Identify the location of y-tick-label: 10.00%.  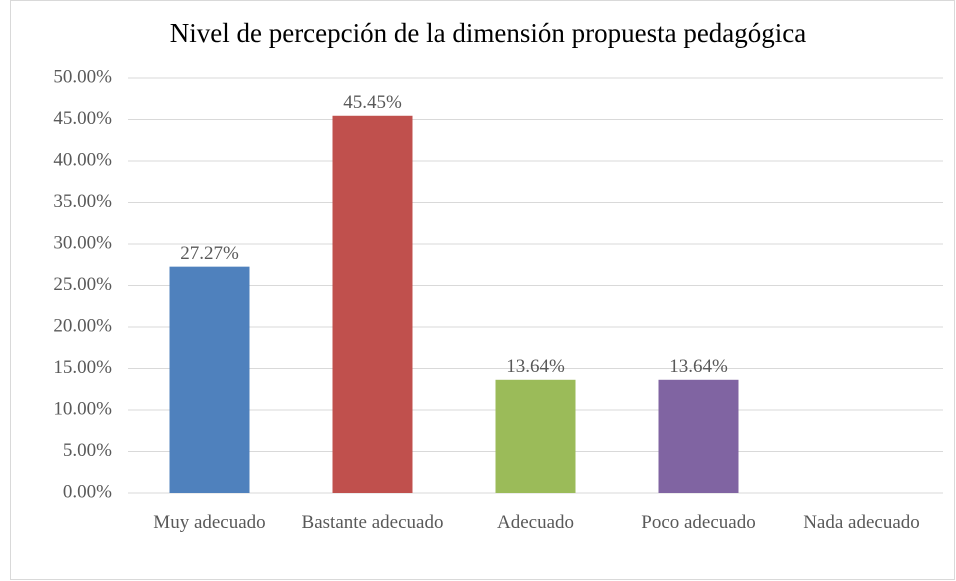
(82, 408).